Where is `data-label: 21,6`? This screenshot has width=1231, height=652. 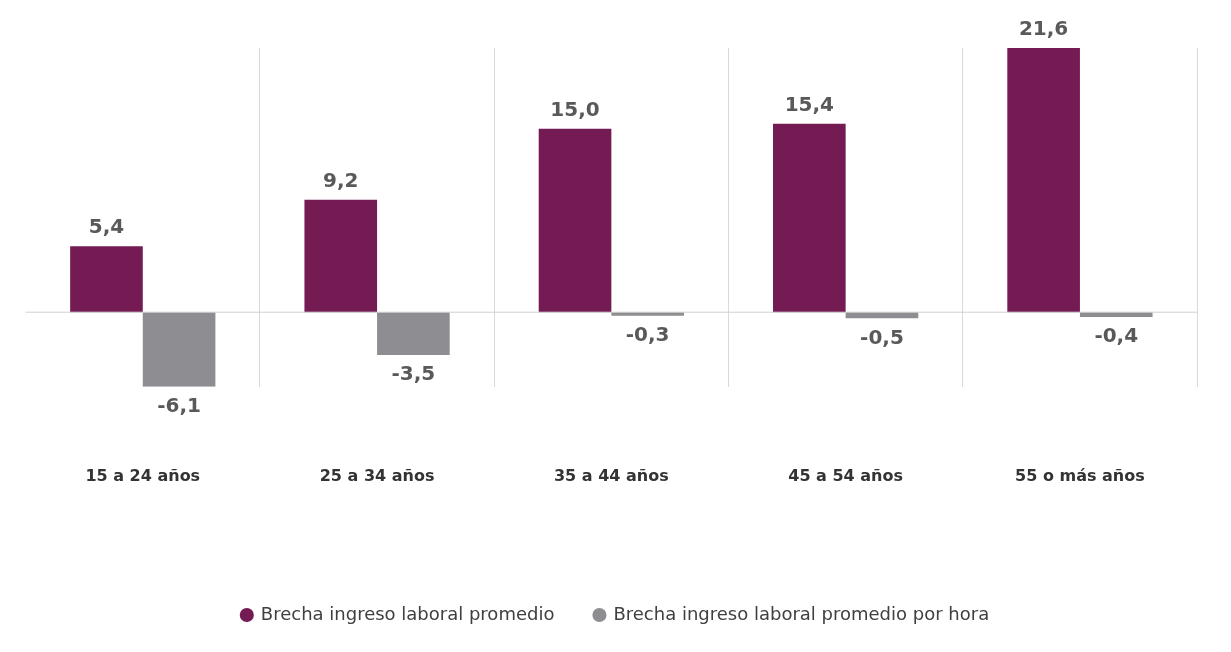 data-label: 21,6 is located at coordinates (1043, 28).